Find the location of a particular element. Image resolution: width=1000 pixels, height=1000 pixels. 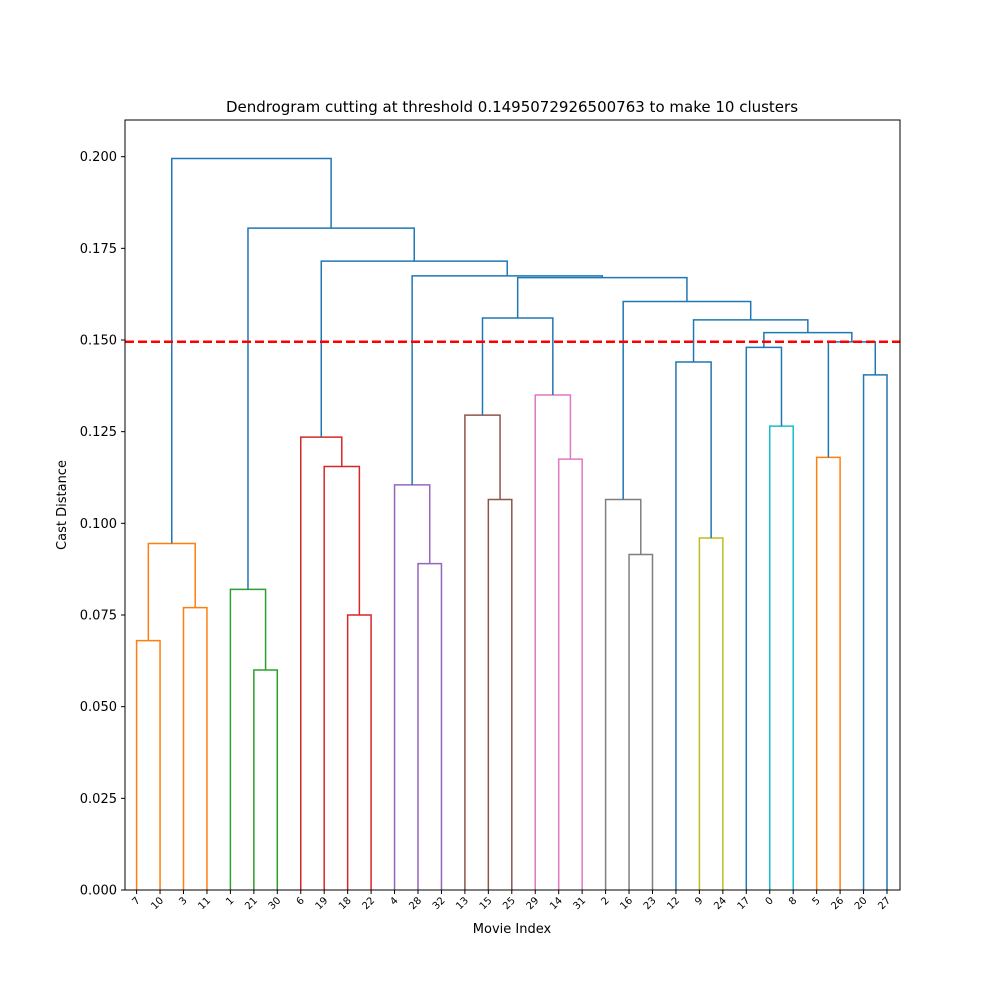

leaf-label: 27 is located at coordinates (884, 903).